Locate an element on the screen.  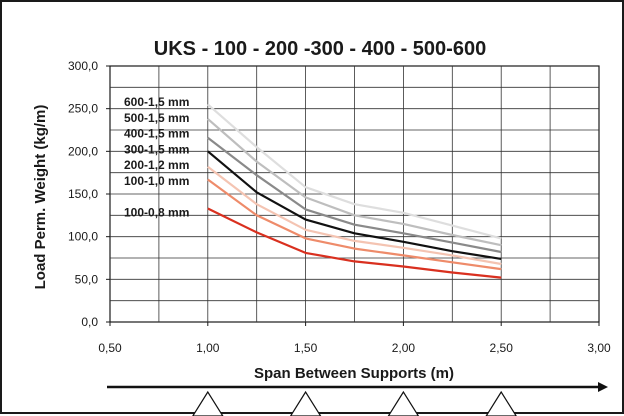
series-label: 100-0,8 mm is located at coordinates (156, 213).